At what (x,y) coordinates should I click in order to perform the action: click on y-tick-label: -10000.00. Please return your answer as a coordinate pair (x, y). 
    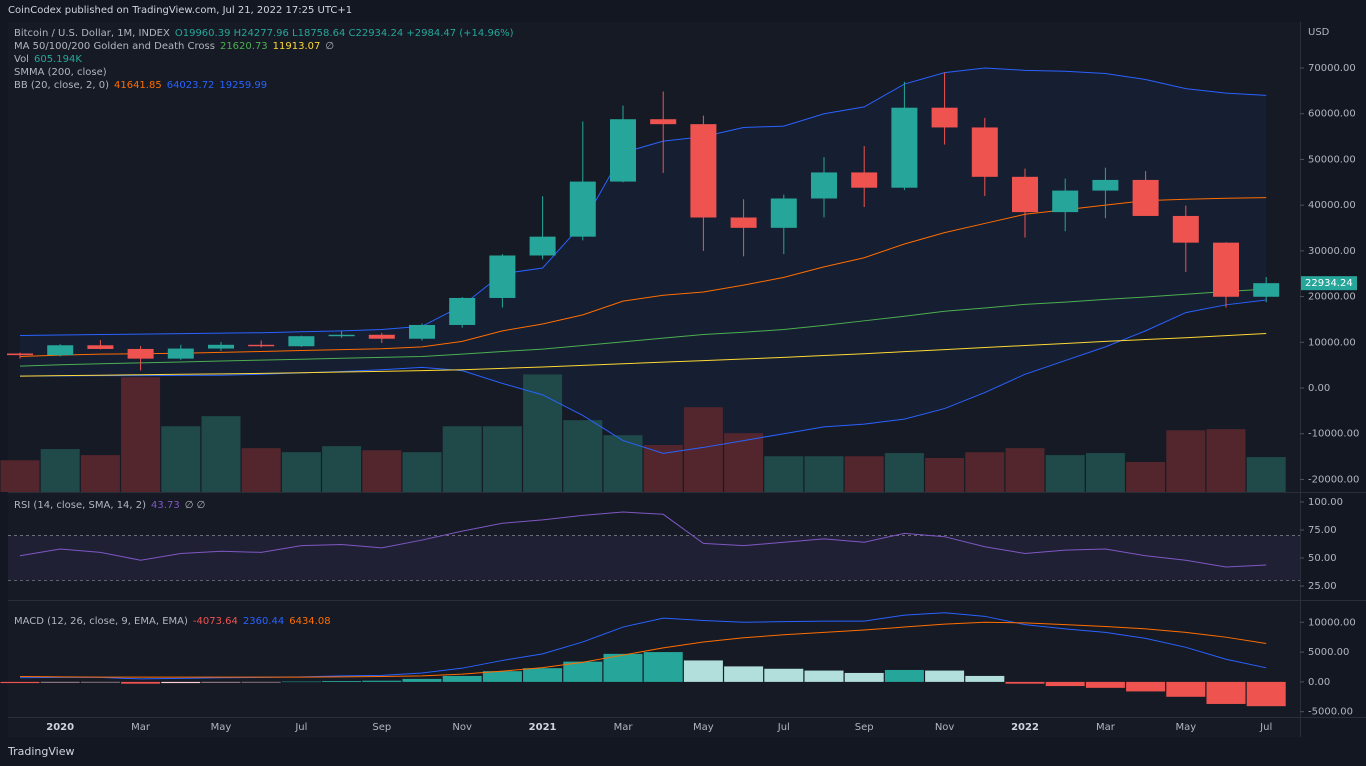
    Looking at the image, I should click on (1333, 434).